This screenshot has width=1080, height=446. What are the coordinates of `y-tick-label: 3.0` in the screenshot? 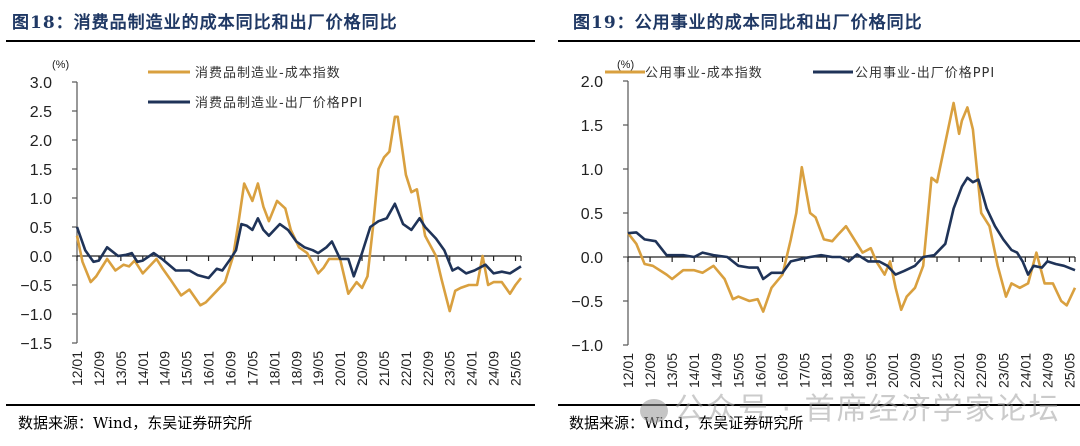 It's located at (41, 83).